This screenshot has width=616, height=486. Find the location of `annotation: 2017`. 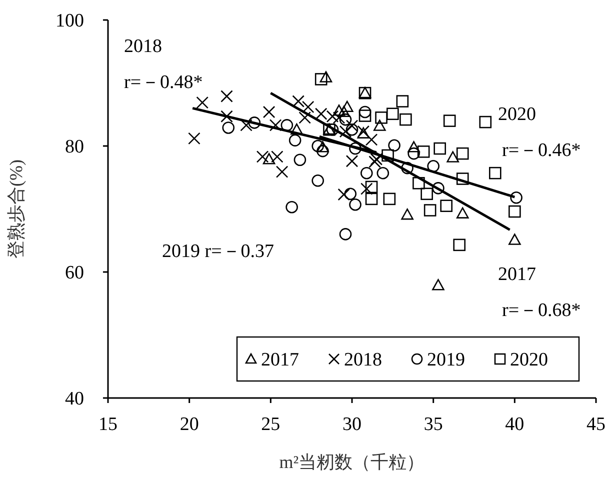

annotation: 2017 is located at coordinates (517, 274).